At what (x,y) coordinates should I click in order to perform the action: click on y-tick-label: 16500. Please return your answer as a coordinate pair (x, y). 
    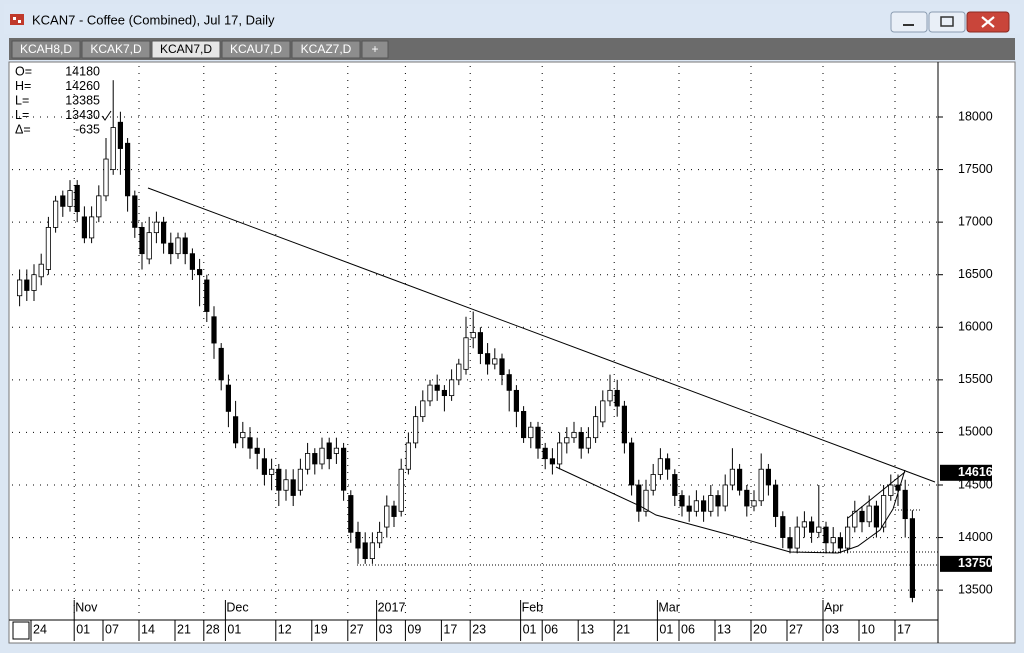
    Looking at the image, I should click on (975, 274).